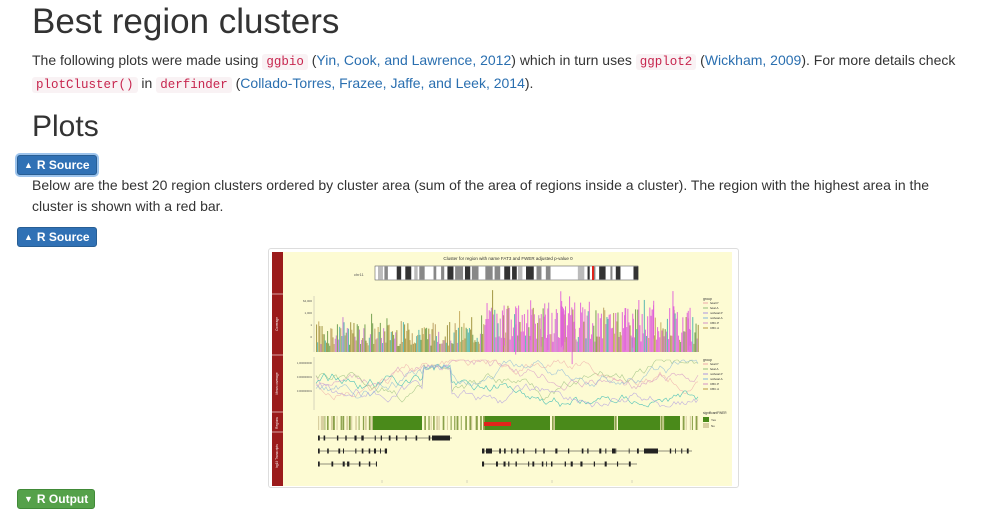 This screenshot has width=1000, height=511. Describe the element at coordinates (277, 423) in the screenshot. I see `svg-text: Regions` at that location.